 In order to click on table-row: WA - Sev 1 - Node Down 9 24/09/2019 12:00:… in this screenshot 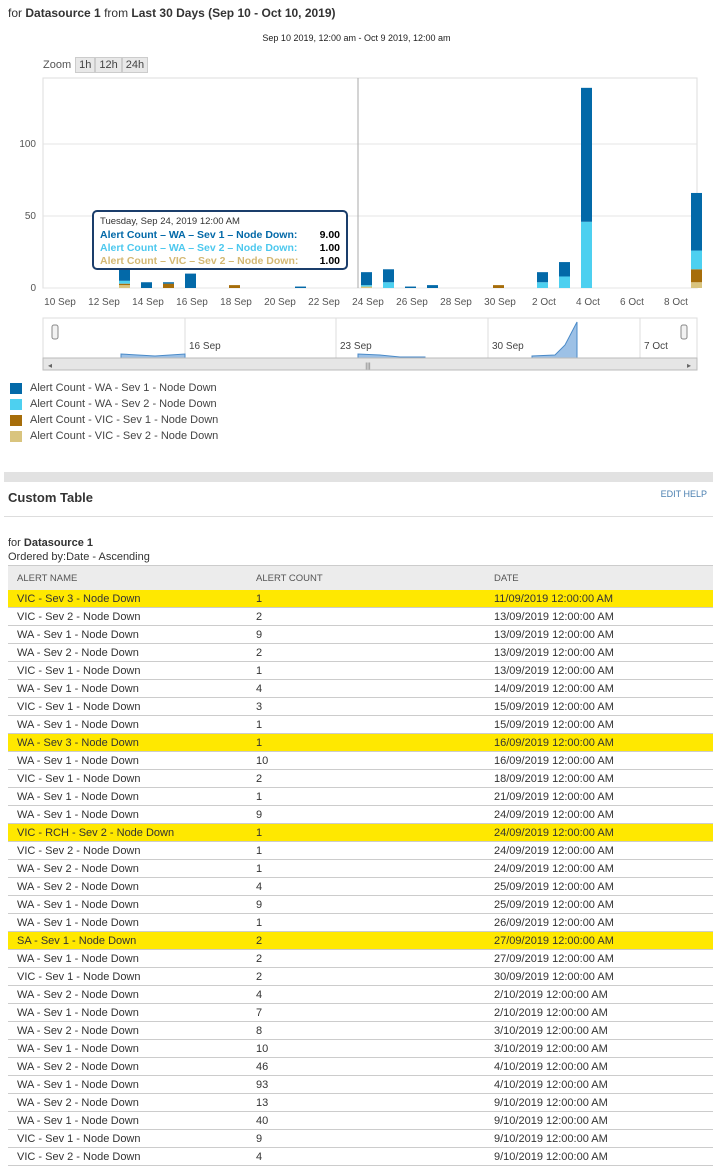, I will do `click(360, 814)`.